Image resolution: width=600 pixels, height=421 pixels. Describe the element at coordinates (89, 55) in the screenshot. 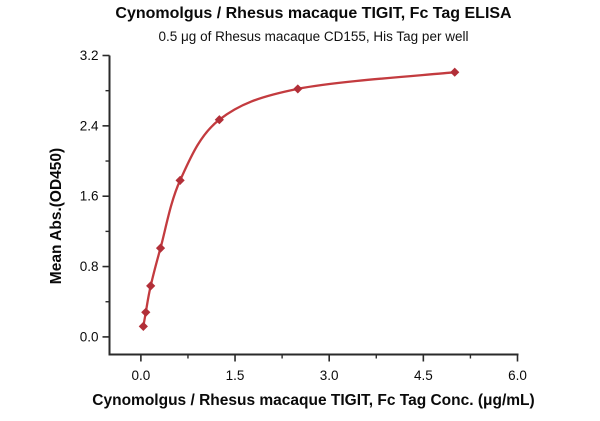

I see `y-tick-label: 3.2` at that location.